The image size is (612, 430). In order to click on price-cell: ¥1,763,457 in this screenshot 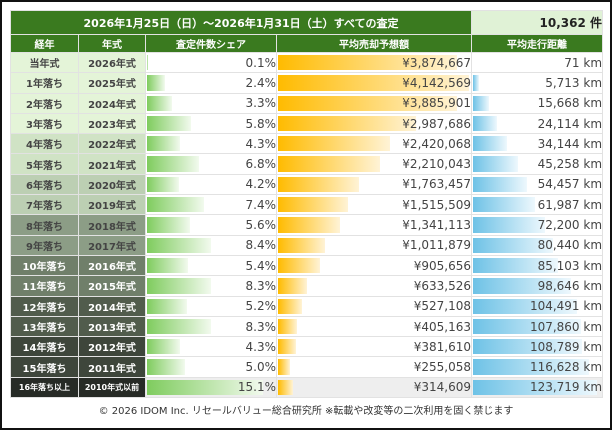, I will do `click(374, 184)`.